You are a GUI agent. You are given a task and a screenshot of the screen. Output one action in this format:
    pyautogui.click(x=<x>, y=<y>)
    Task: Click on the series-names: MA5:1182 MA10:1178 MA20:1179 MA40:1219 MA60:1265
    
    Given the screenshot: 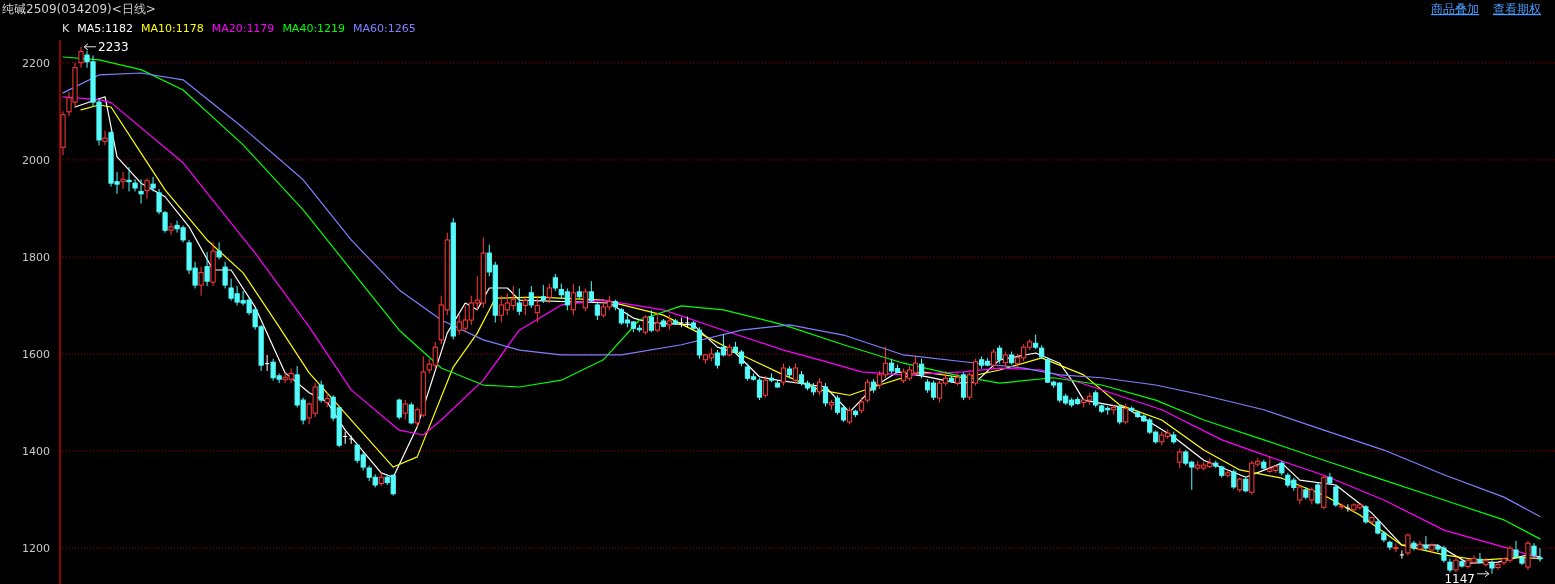 What is the action you would take?
    pyautogui.click(x=246, y=28)
    